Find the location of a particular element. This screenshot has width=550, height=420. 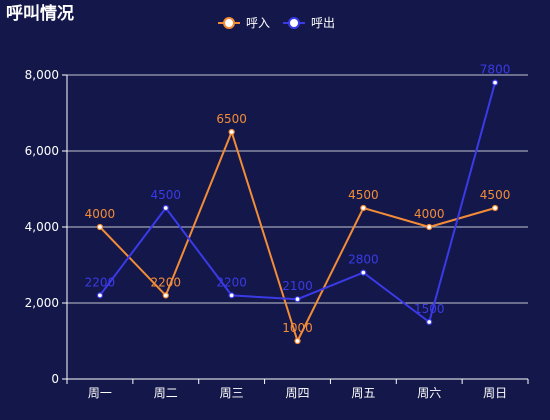

x-tick-label: 周五 is located at coordinates (363, 393).